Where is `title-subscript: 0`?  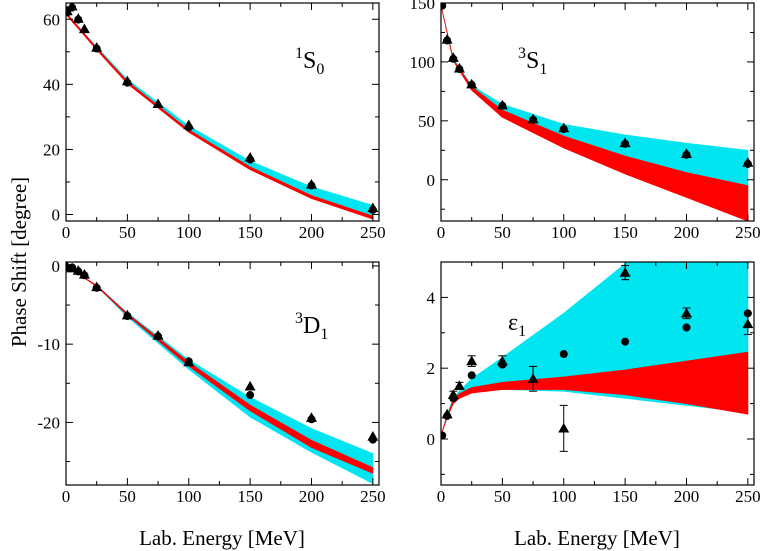 title-subscript: 0 is located at coordinates (320, 69).